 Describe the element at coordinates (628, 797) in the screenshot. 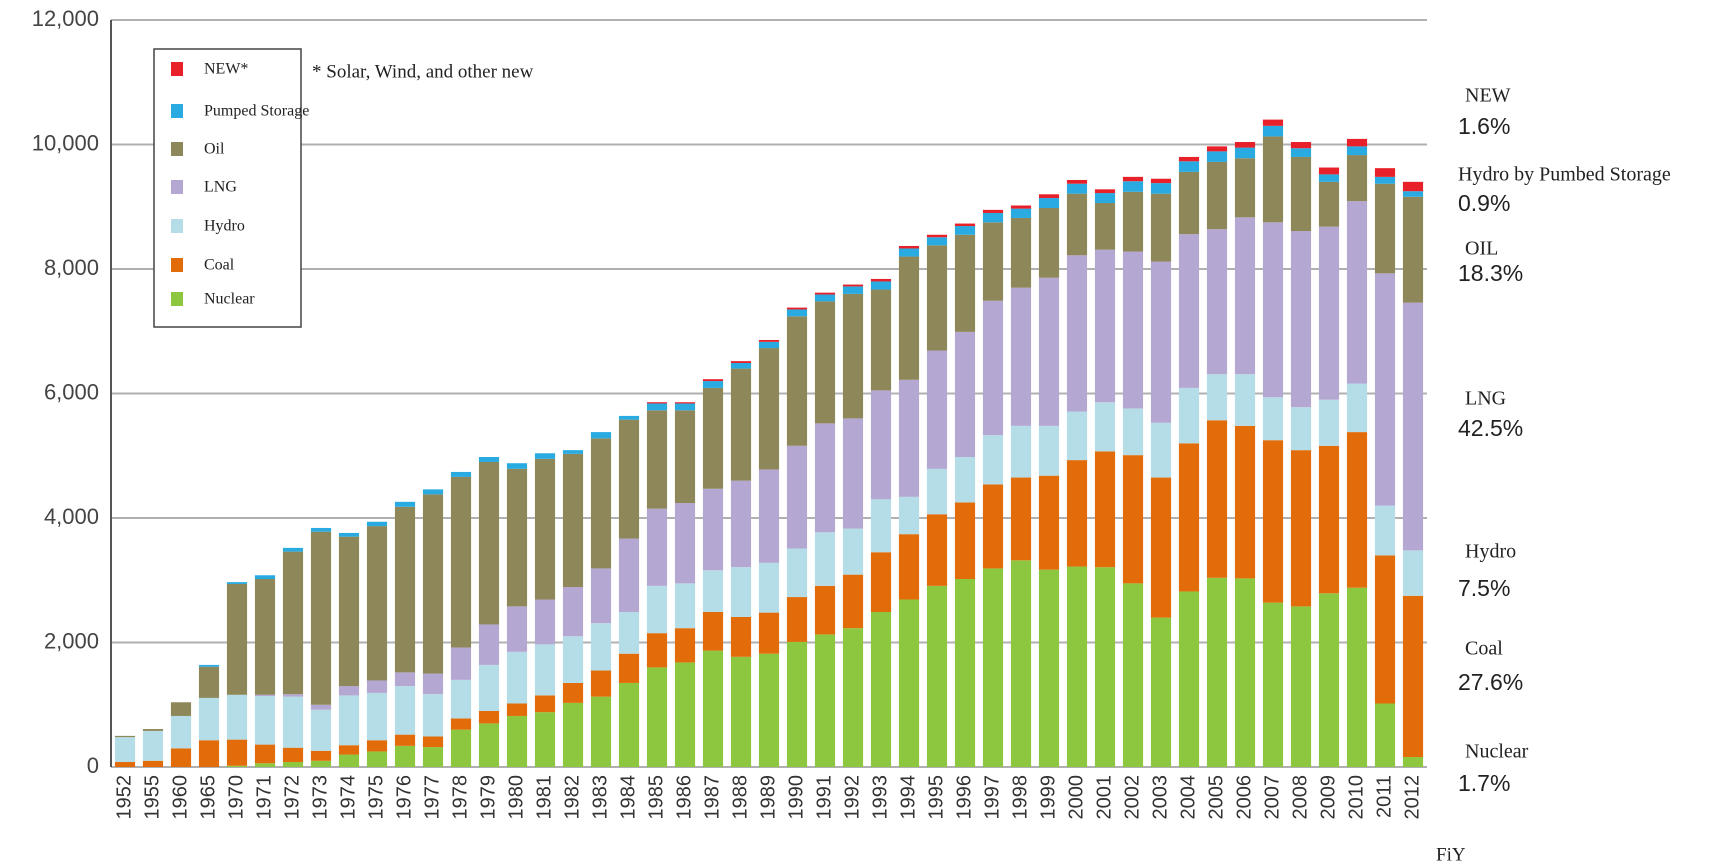

I see `x-tick-label: 1984` at that location.